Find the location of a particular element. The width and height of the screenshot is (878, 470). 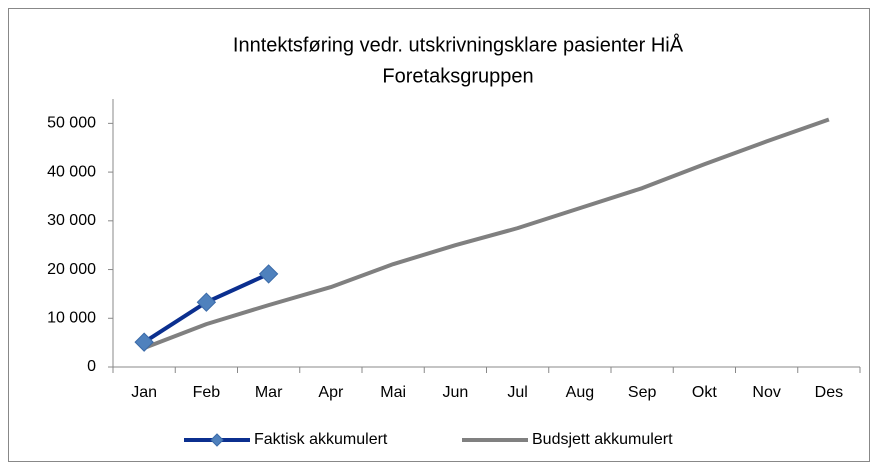

y-tick-label: 50 000 is located at coordinates (71, 123).